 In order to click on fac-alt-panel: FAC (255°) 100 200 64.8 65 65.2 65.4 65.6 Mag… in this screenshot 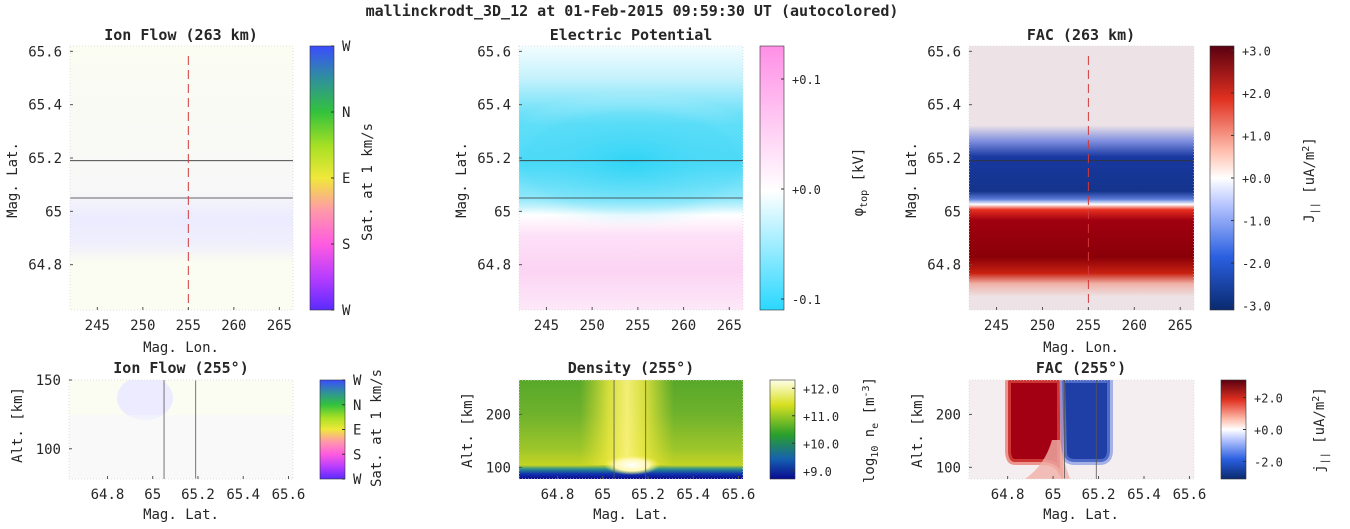, I will do `click(1120, 441)`.